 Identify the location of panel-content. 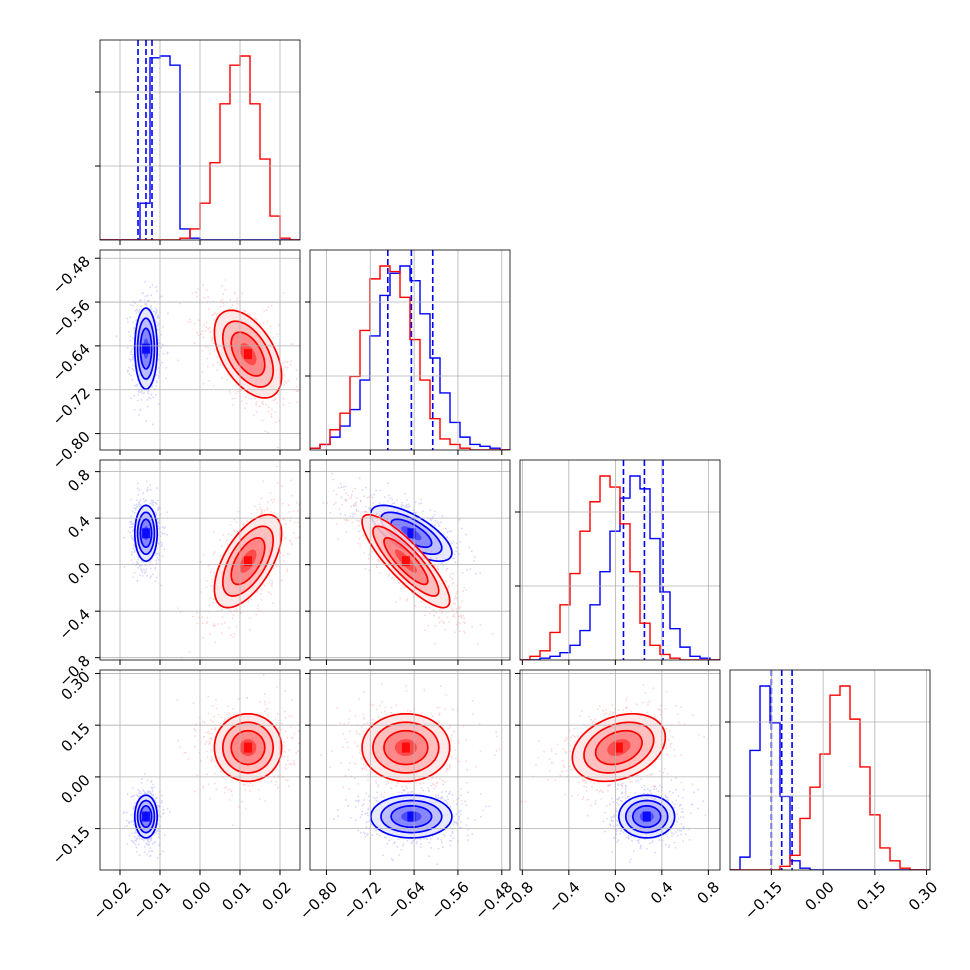
(408, 559).